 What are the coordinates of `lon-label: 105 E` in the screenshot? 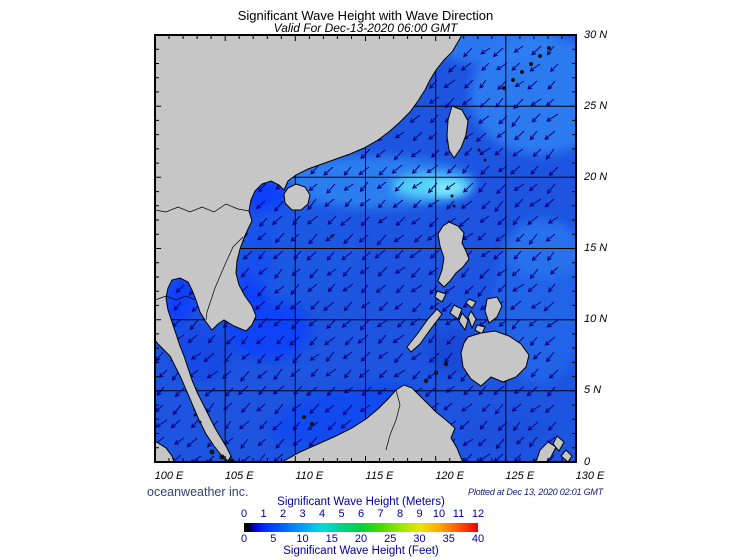 It's located at (239, 476).